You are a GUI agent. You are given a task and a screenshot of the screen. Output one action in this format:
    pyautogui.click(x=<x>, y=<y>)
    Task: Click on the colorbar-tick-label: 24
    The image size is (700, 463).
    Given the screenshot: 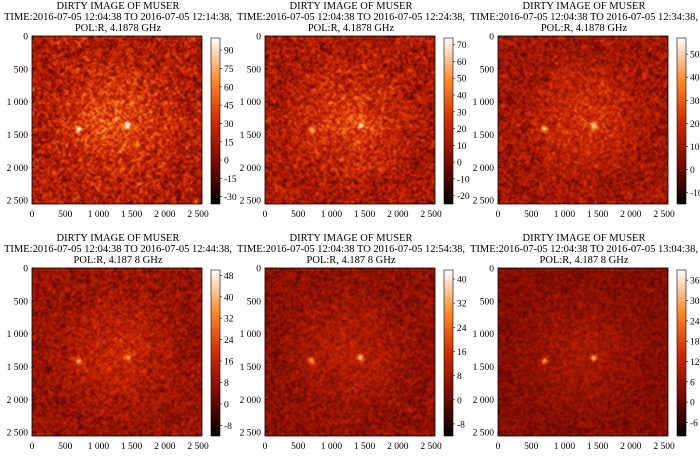 What is the action you would take?
    pyautogui.click(x=695, y=322)
    